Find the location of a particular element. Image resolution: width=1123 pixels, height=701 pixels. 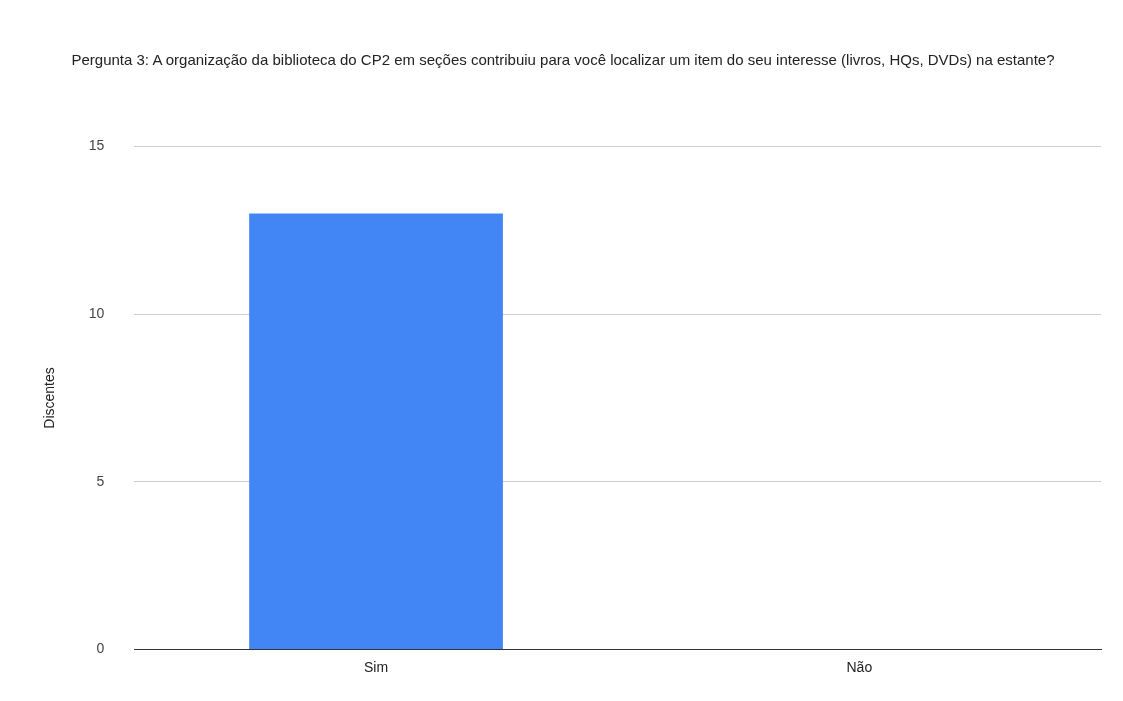

x-tick-label: Sim is located at coordinates (376, 666).